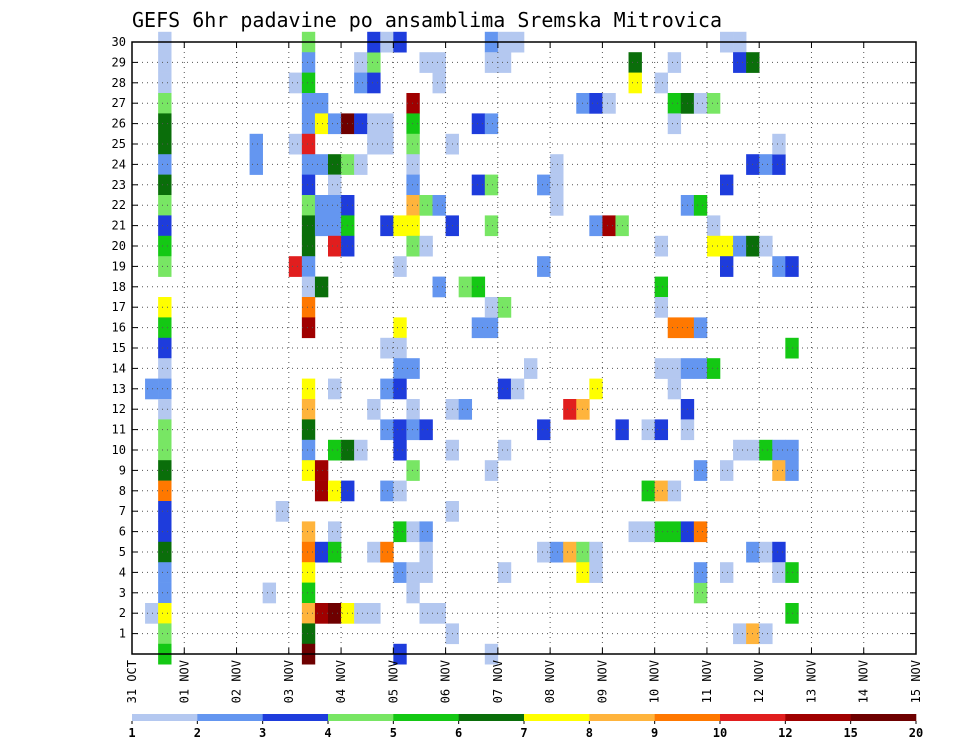 This screenshot has width=960, height=742. What do you see at coordinates (119, 430) in the screenshot?
I see `y-tick-label: 11` at bounding box center [119, 430].